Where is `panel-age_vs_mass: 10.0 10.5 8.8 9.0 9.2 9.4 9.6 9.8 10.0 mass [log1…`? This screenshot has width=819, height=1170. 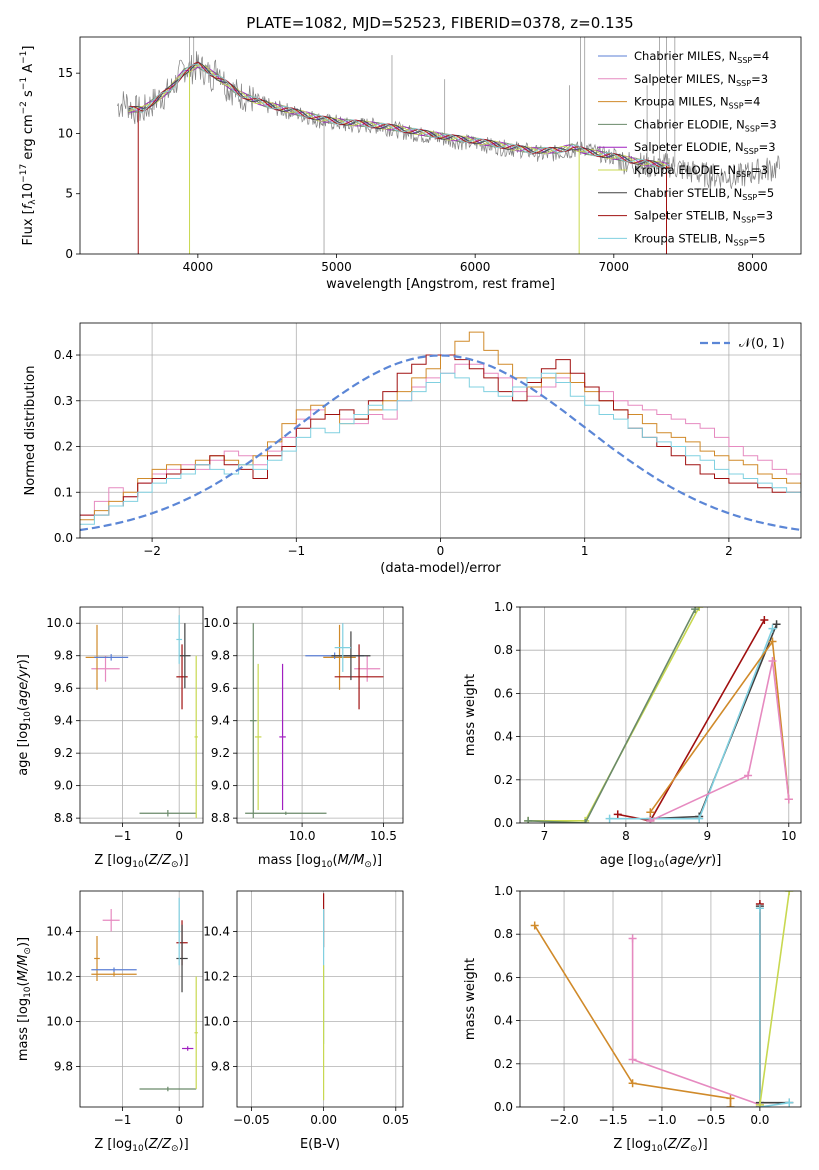 panel-age_vs_mass: 10.0 10.5 8.8 9.0 9.2 9.4 9.6 9.8 10.0 mass [log1… is located at coordinates (303, 738).